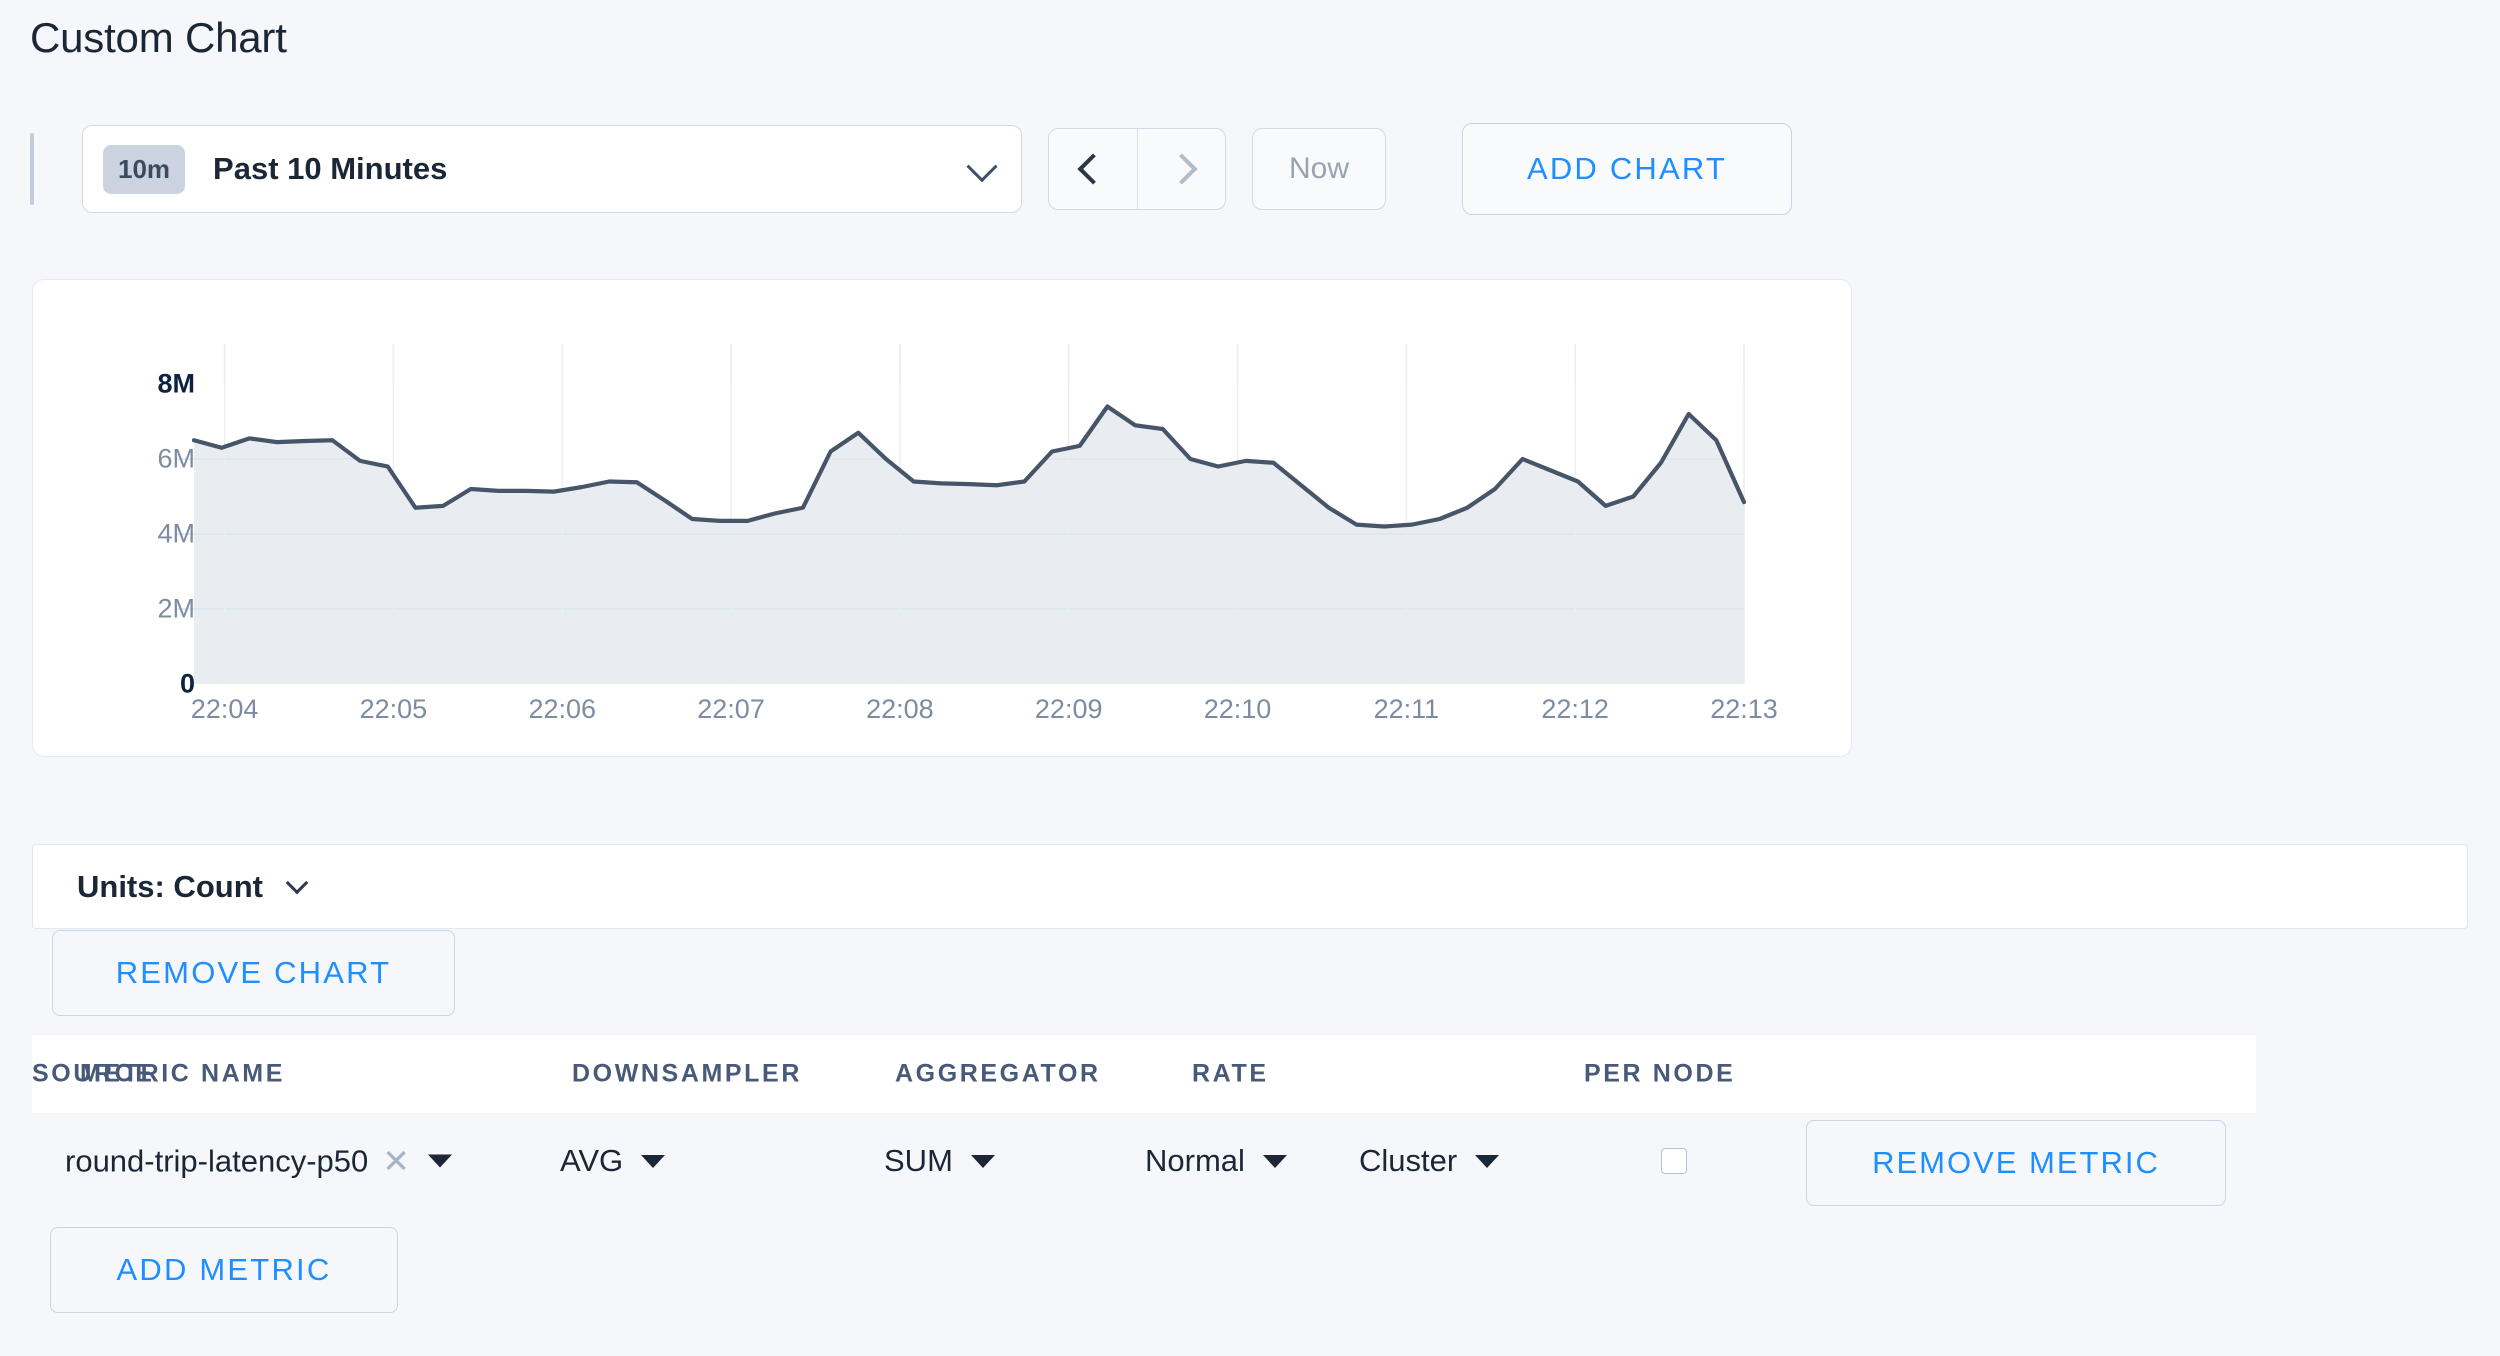  What do you see at coordinates (1250, 886) in the screenshot?
I see `units-select: Units: Count` at bounding box center [1250, 886].